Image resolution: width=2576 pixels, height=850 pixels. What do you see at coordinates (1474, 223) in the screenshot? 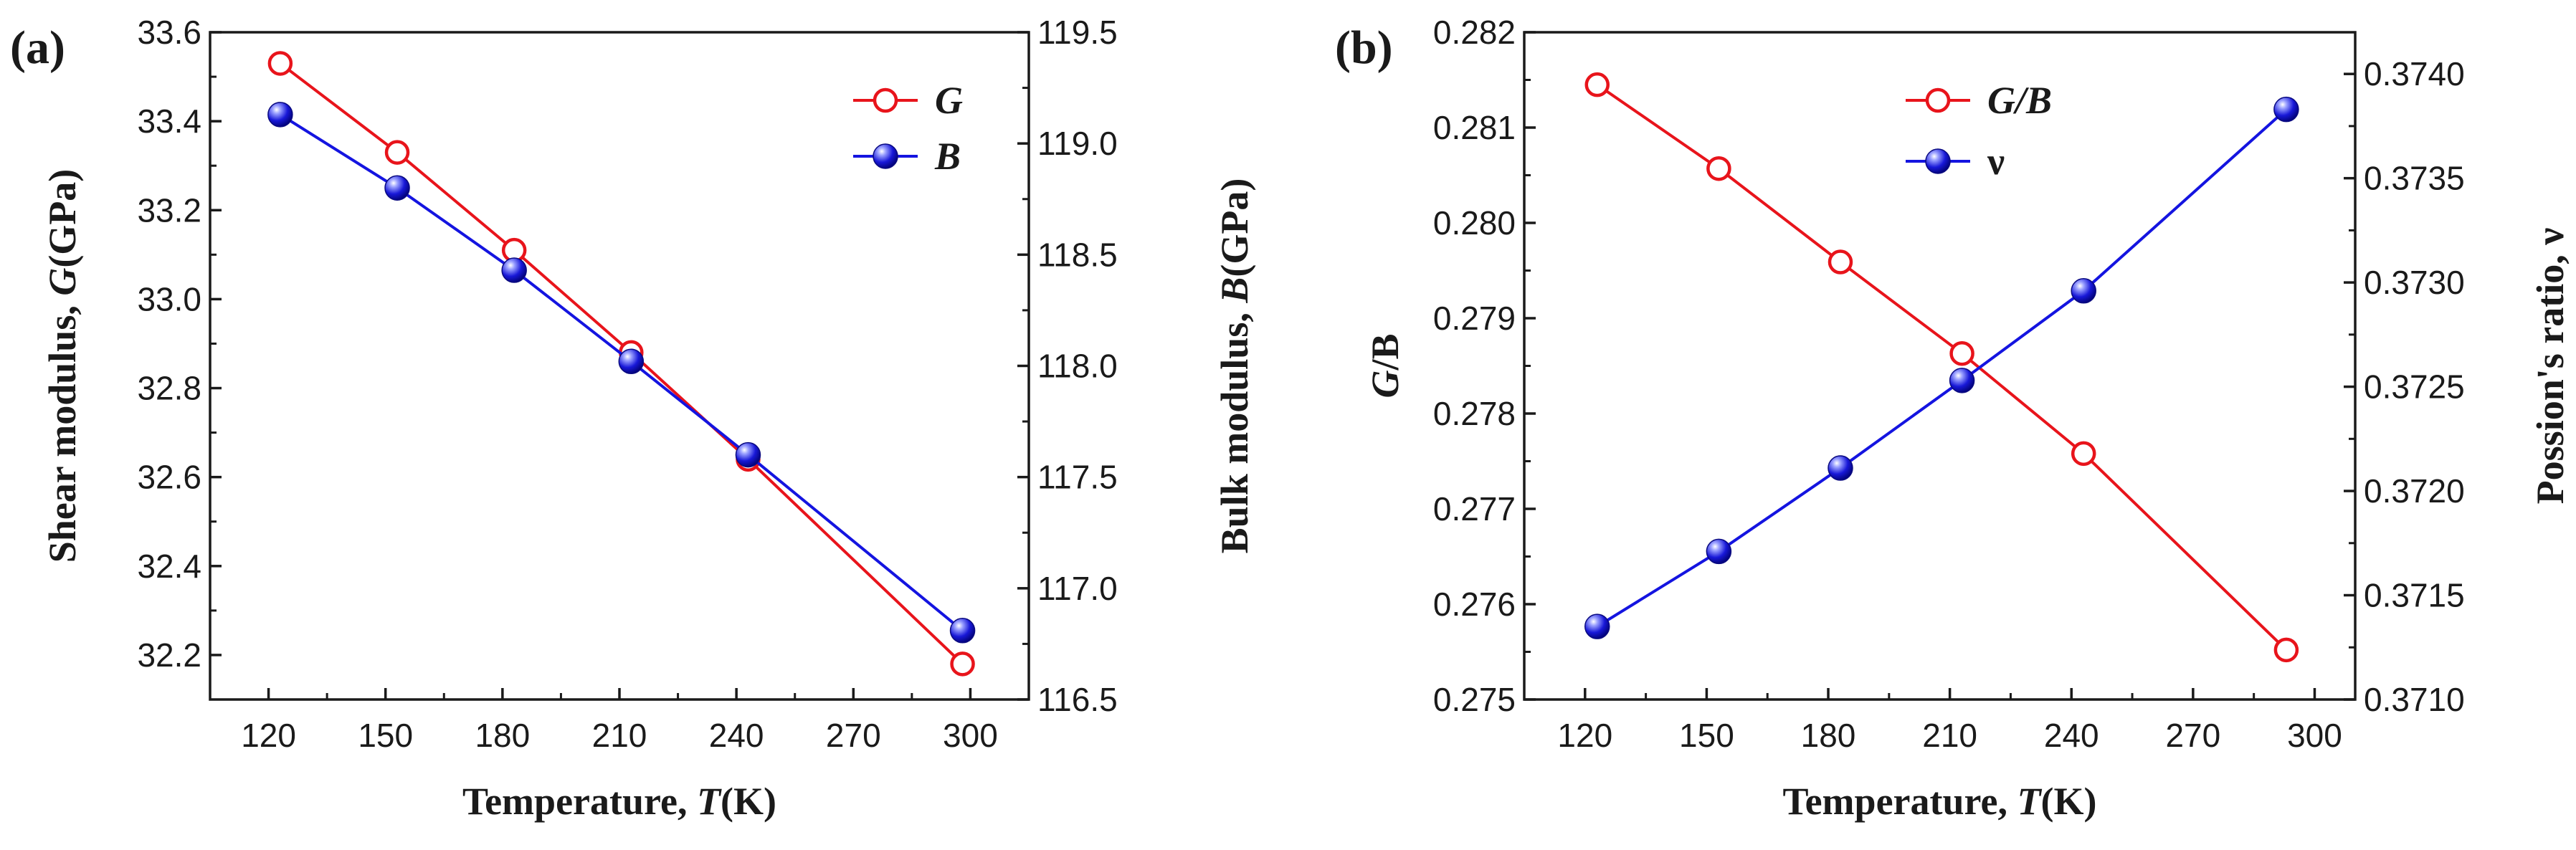
I see `y-tick-label: 0.280` at bounding box center [1474, 223].